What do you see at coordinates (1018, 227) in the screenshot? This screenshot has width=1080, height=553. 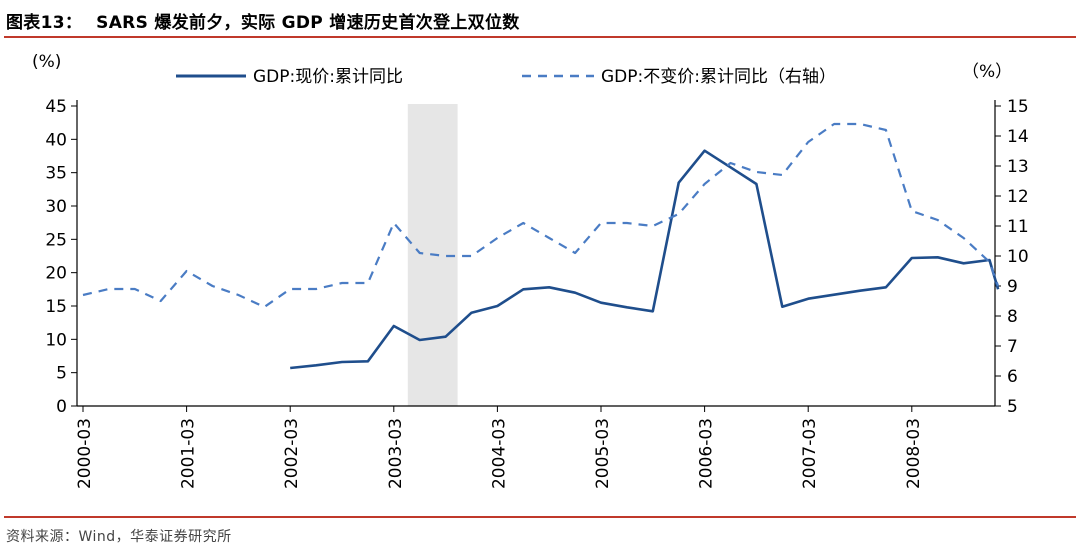 I see `right-tick-label: 11` at bounding box center [1018, 227].